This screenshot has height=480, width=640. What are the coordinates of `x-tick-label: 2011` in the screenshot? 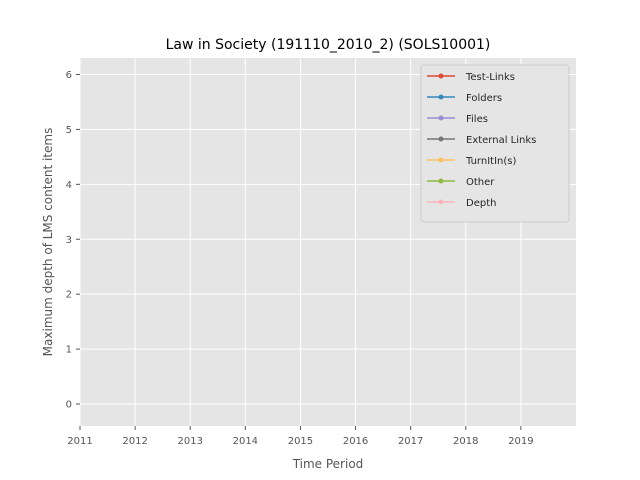 It's located at (79, 441).